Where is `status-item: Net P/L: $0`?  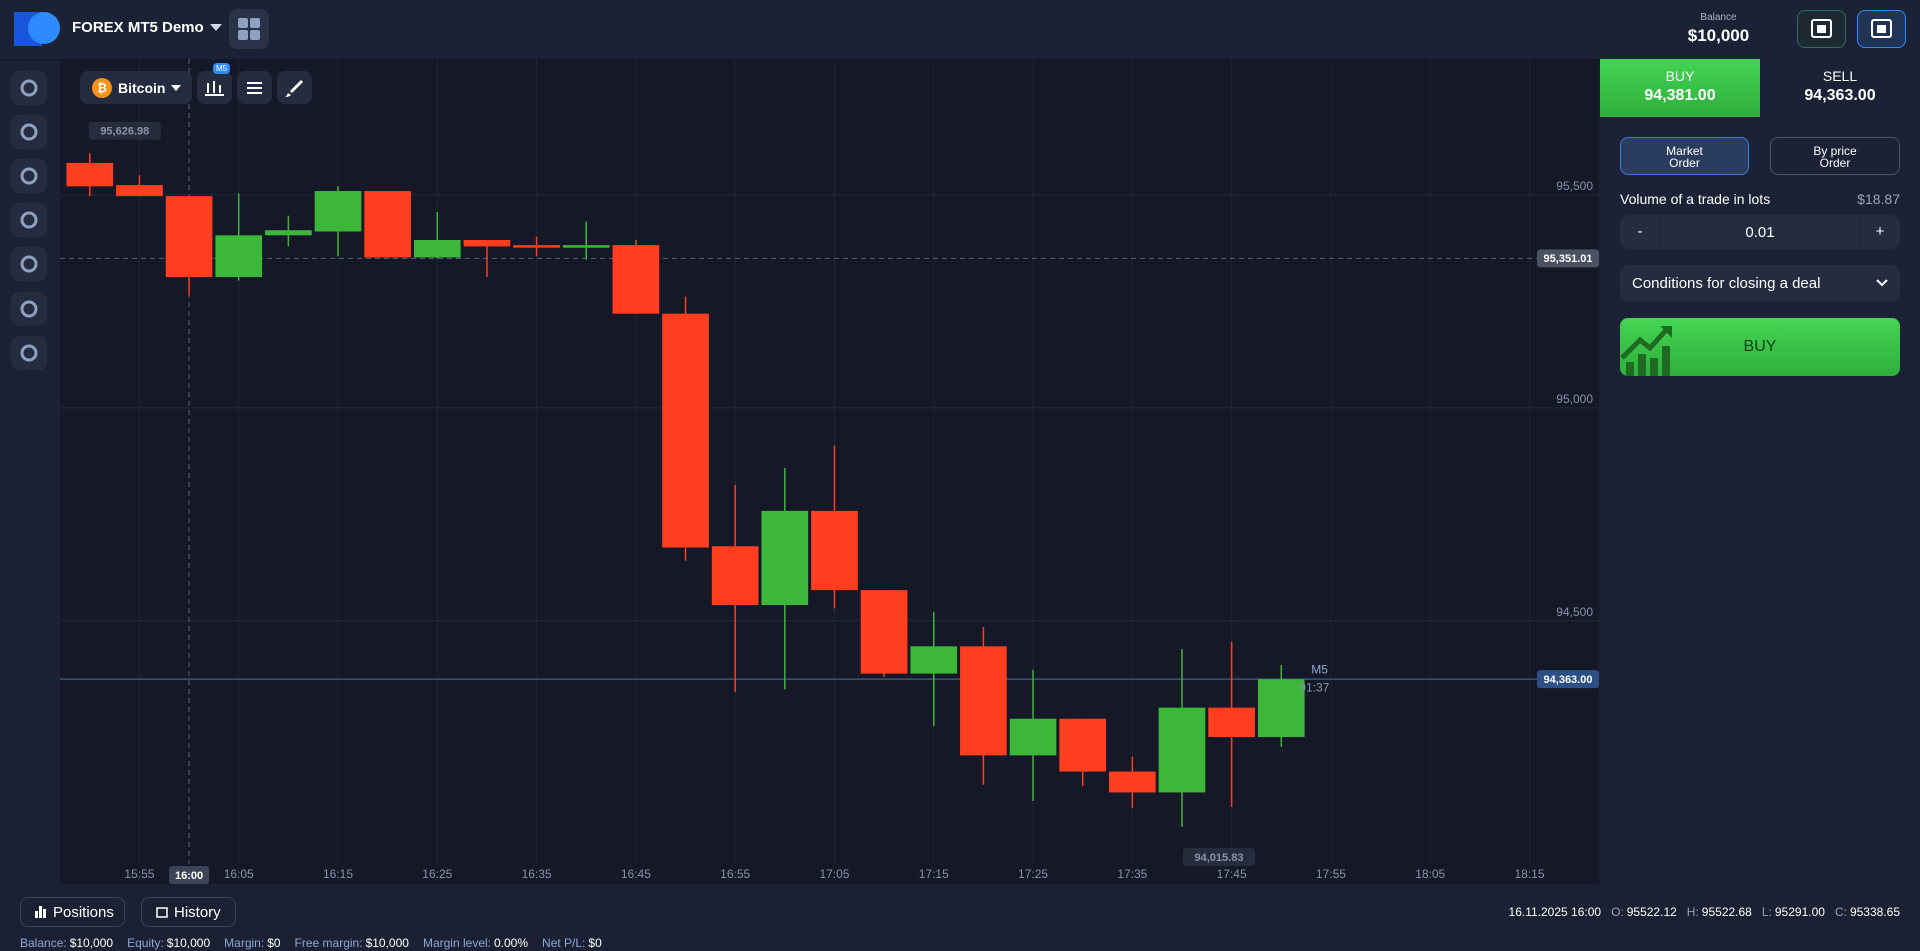 status-item: Net P/L: $0 is located at coordinates (572, 943).